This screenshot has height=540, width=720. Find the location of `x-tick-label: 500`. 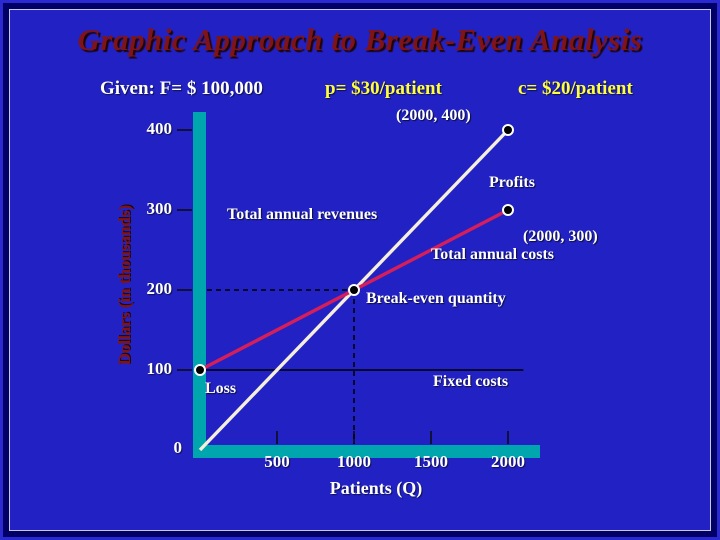

x-tick-label: 500 is located at coordinates (277, 461).